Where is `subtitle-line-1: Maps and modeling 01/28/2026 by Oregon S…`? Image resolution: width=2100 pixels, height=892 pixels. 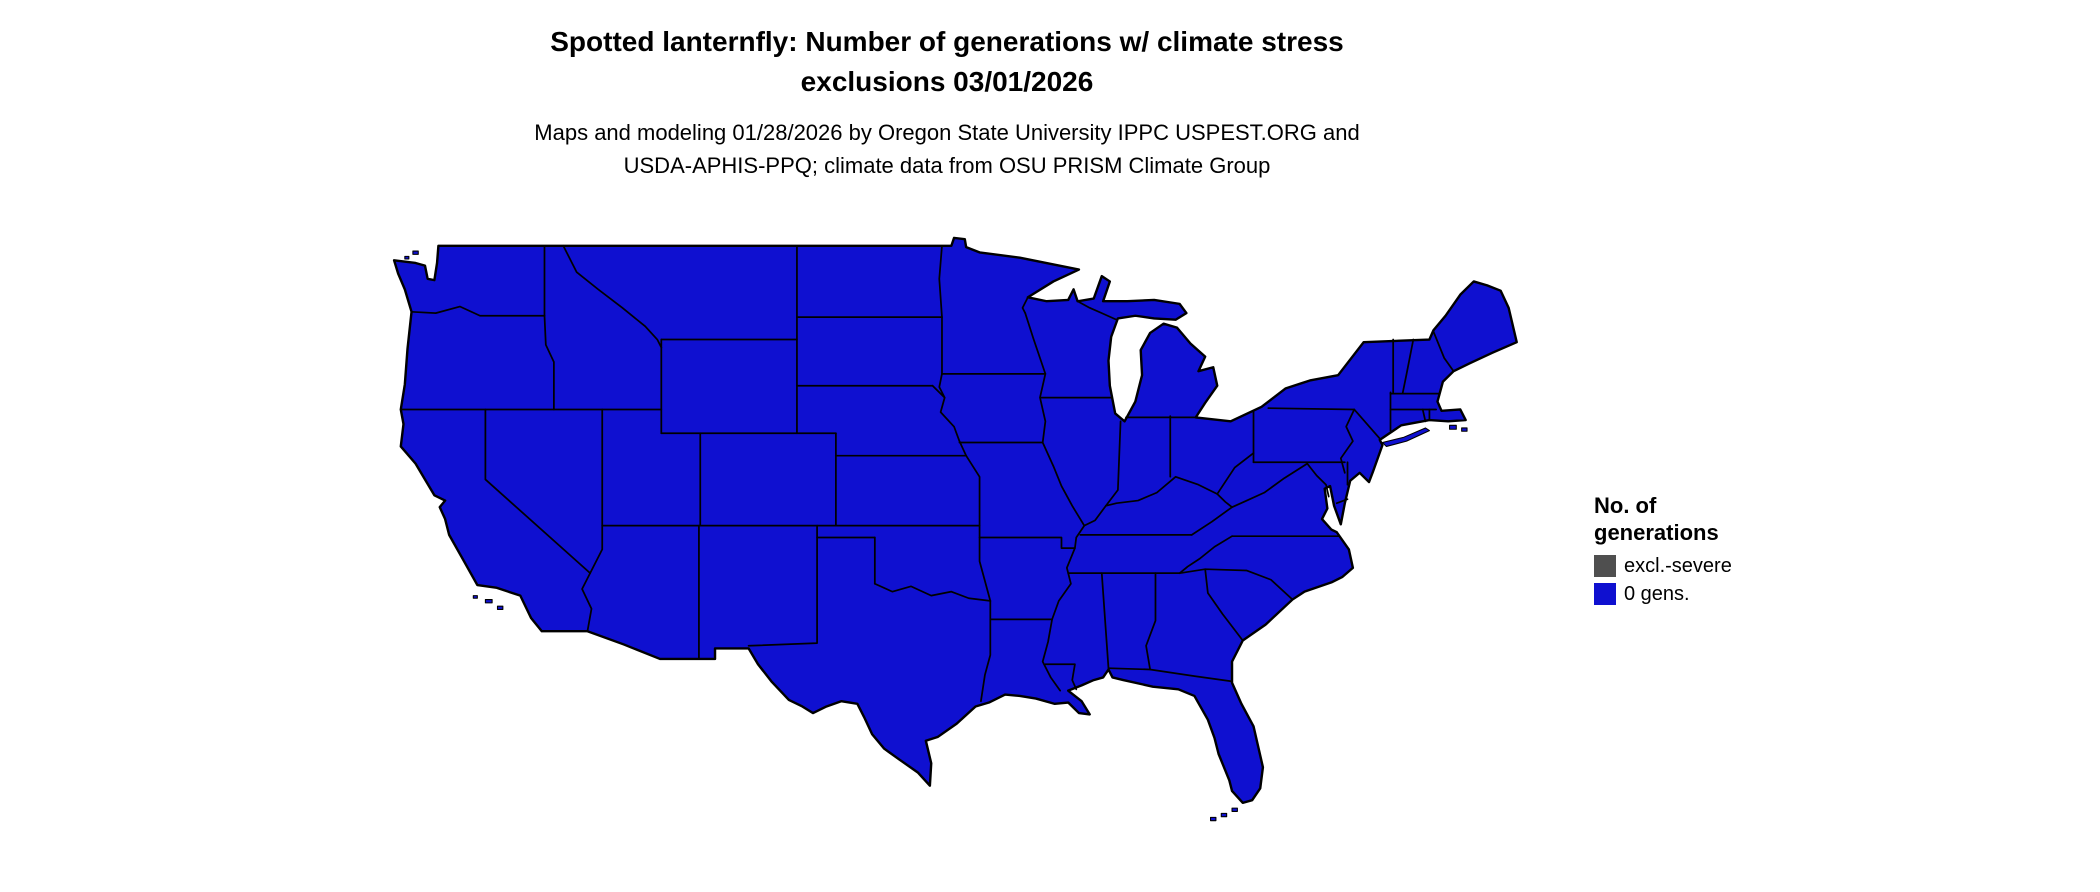
subtitle-line-1: Maps and modeling 01/28/2026 by Oregon S… is located at coordinates (947, 132).